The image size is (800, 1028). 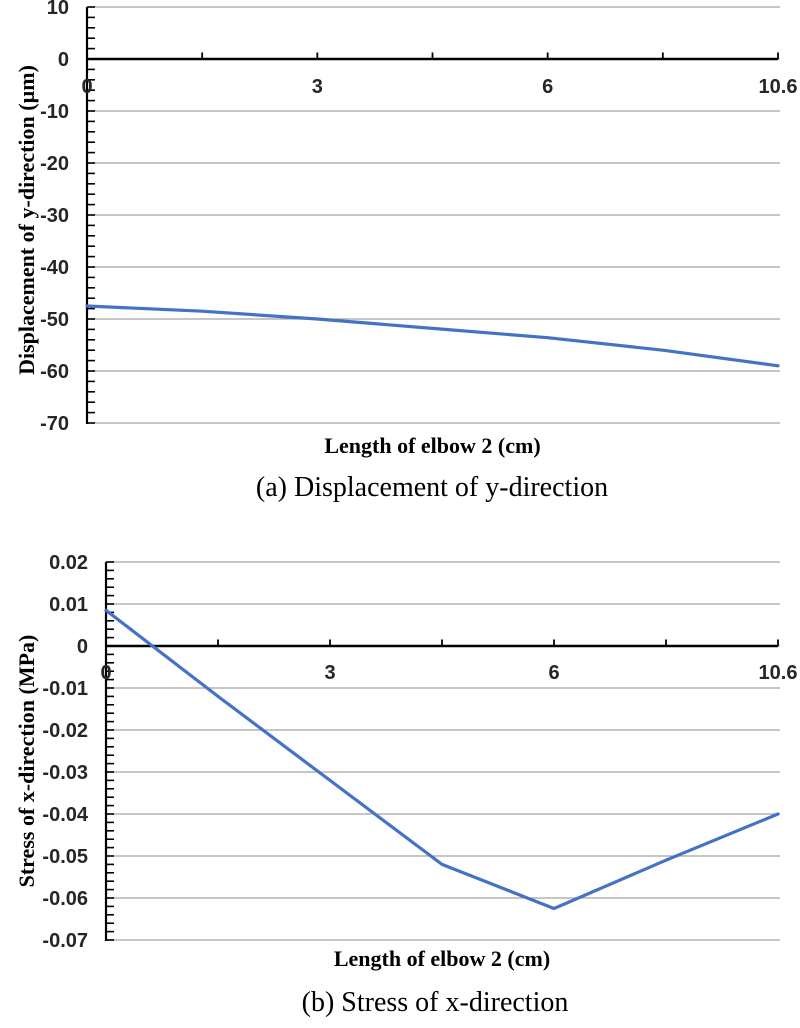 What do you see at coordinates (68, 605) in the screenshot?
I see `y-tick-label: 0.01` at bounding box center [68, 605].